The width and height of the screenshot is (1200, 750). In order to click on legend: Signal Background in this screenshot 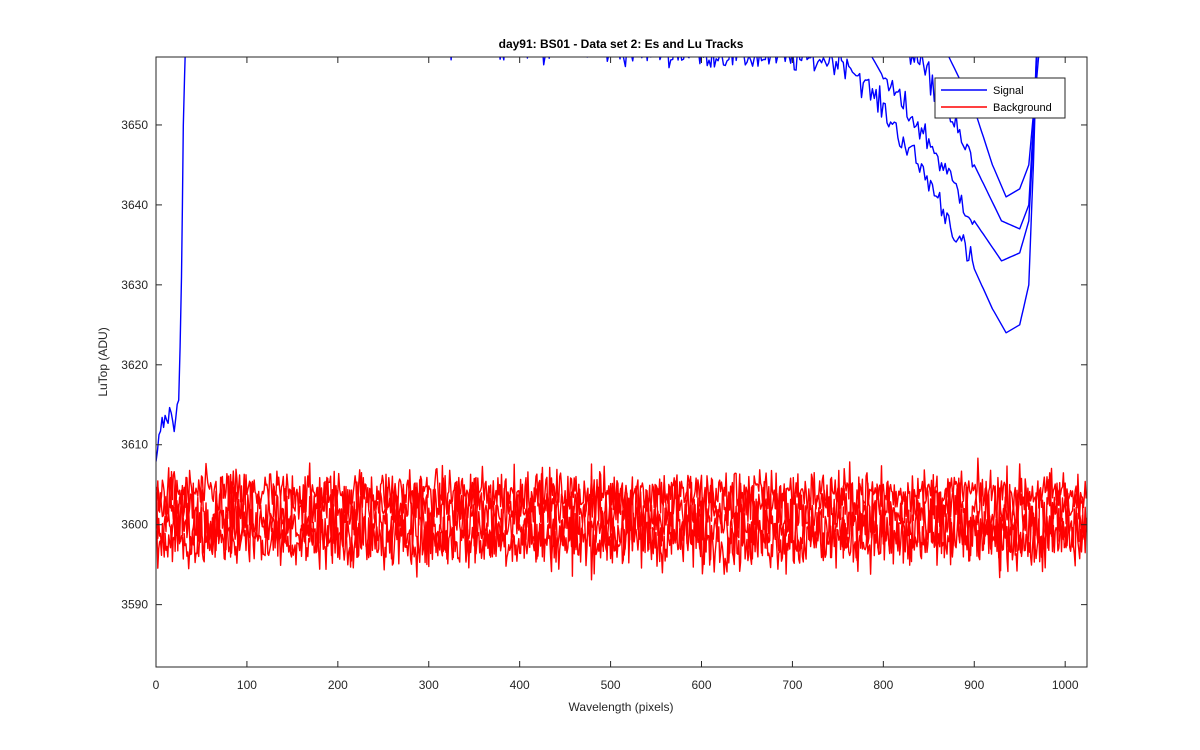, I will do `click(1000, 98)`.